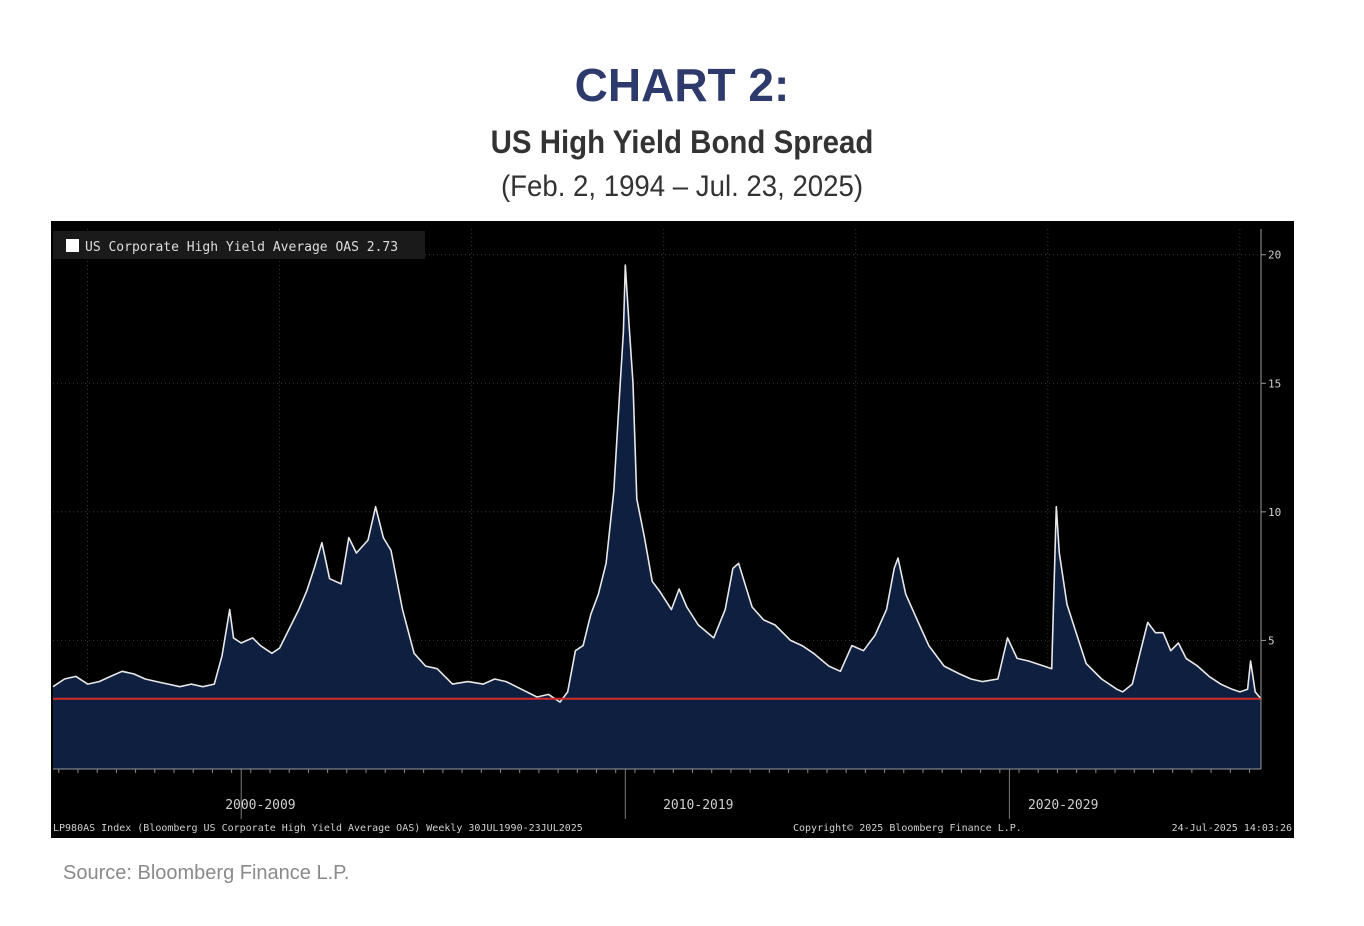  Describe the element at coordinates (1063, 805) in the screenshot. I see `x-tick-label: 2020-2029` at that location.